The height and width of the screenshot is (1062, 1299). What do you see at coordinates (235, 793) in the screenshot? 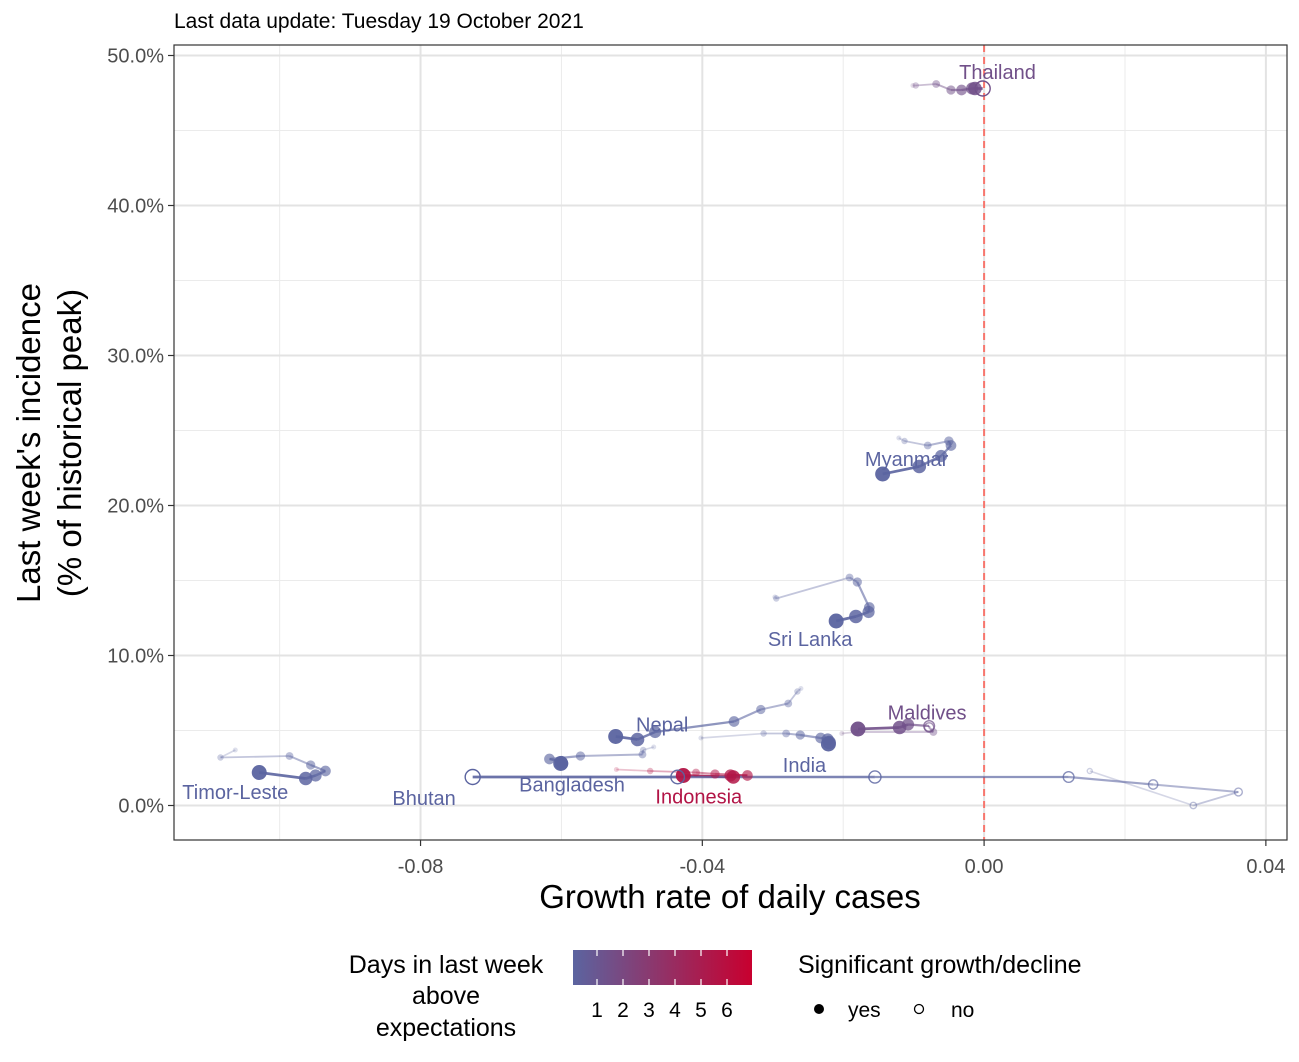
I see `country-label-timor-leste: Timor-Leste` at bounding box center [235, 793].